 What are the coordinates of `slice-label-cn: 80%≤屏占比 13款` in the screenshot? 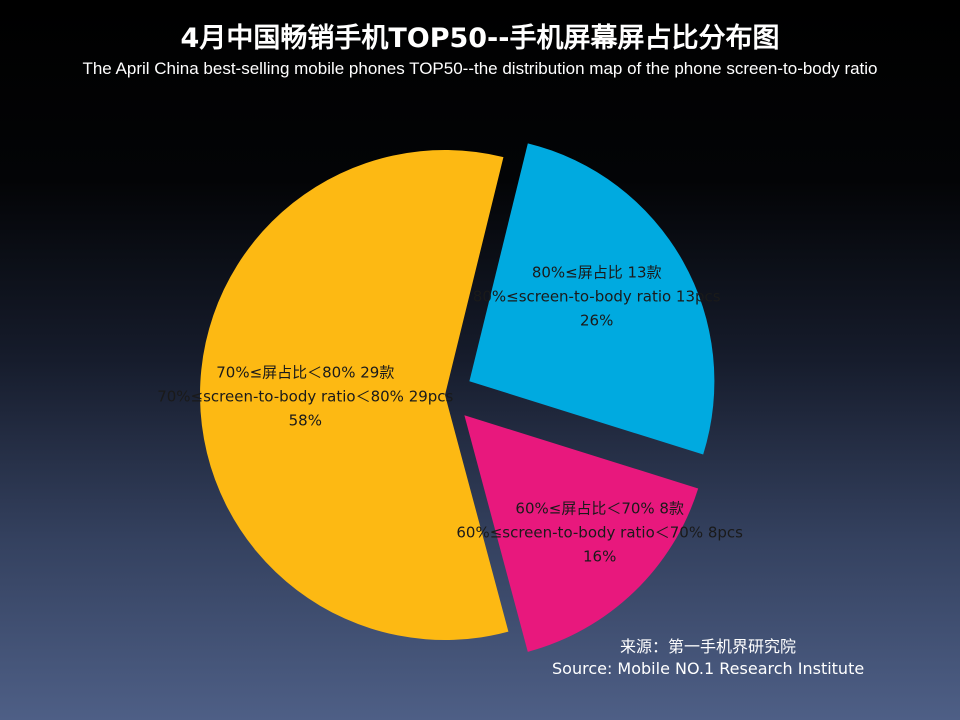 It's located at (597, 273).